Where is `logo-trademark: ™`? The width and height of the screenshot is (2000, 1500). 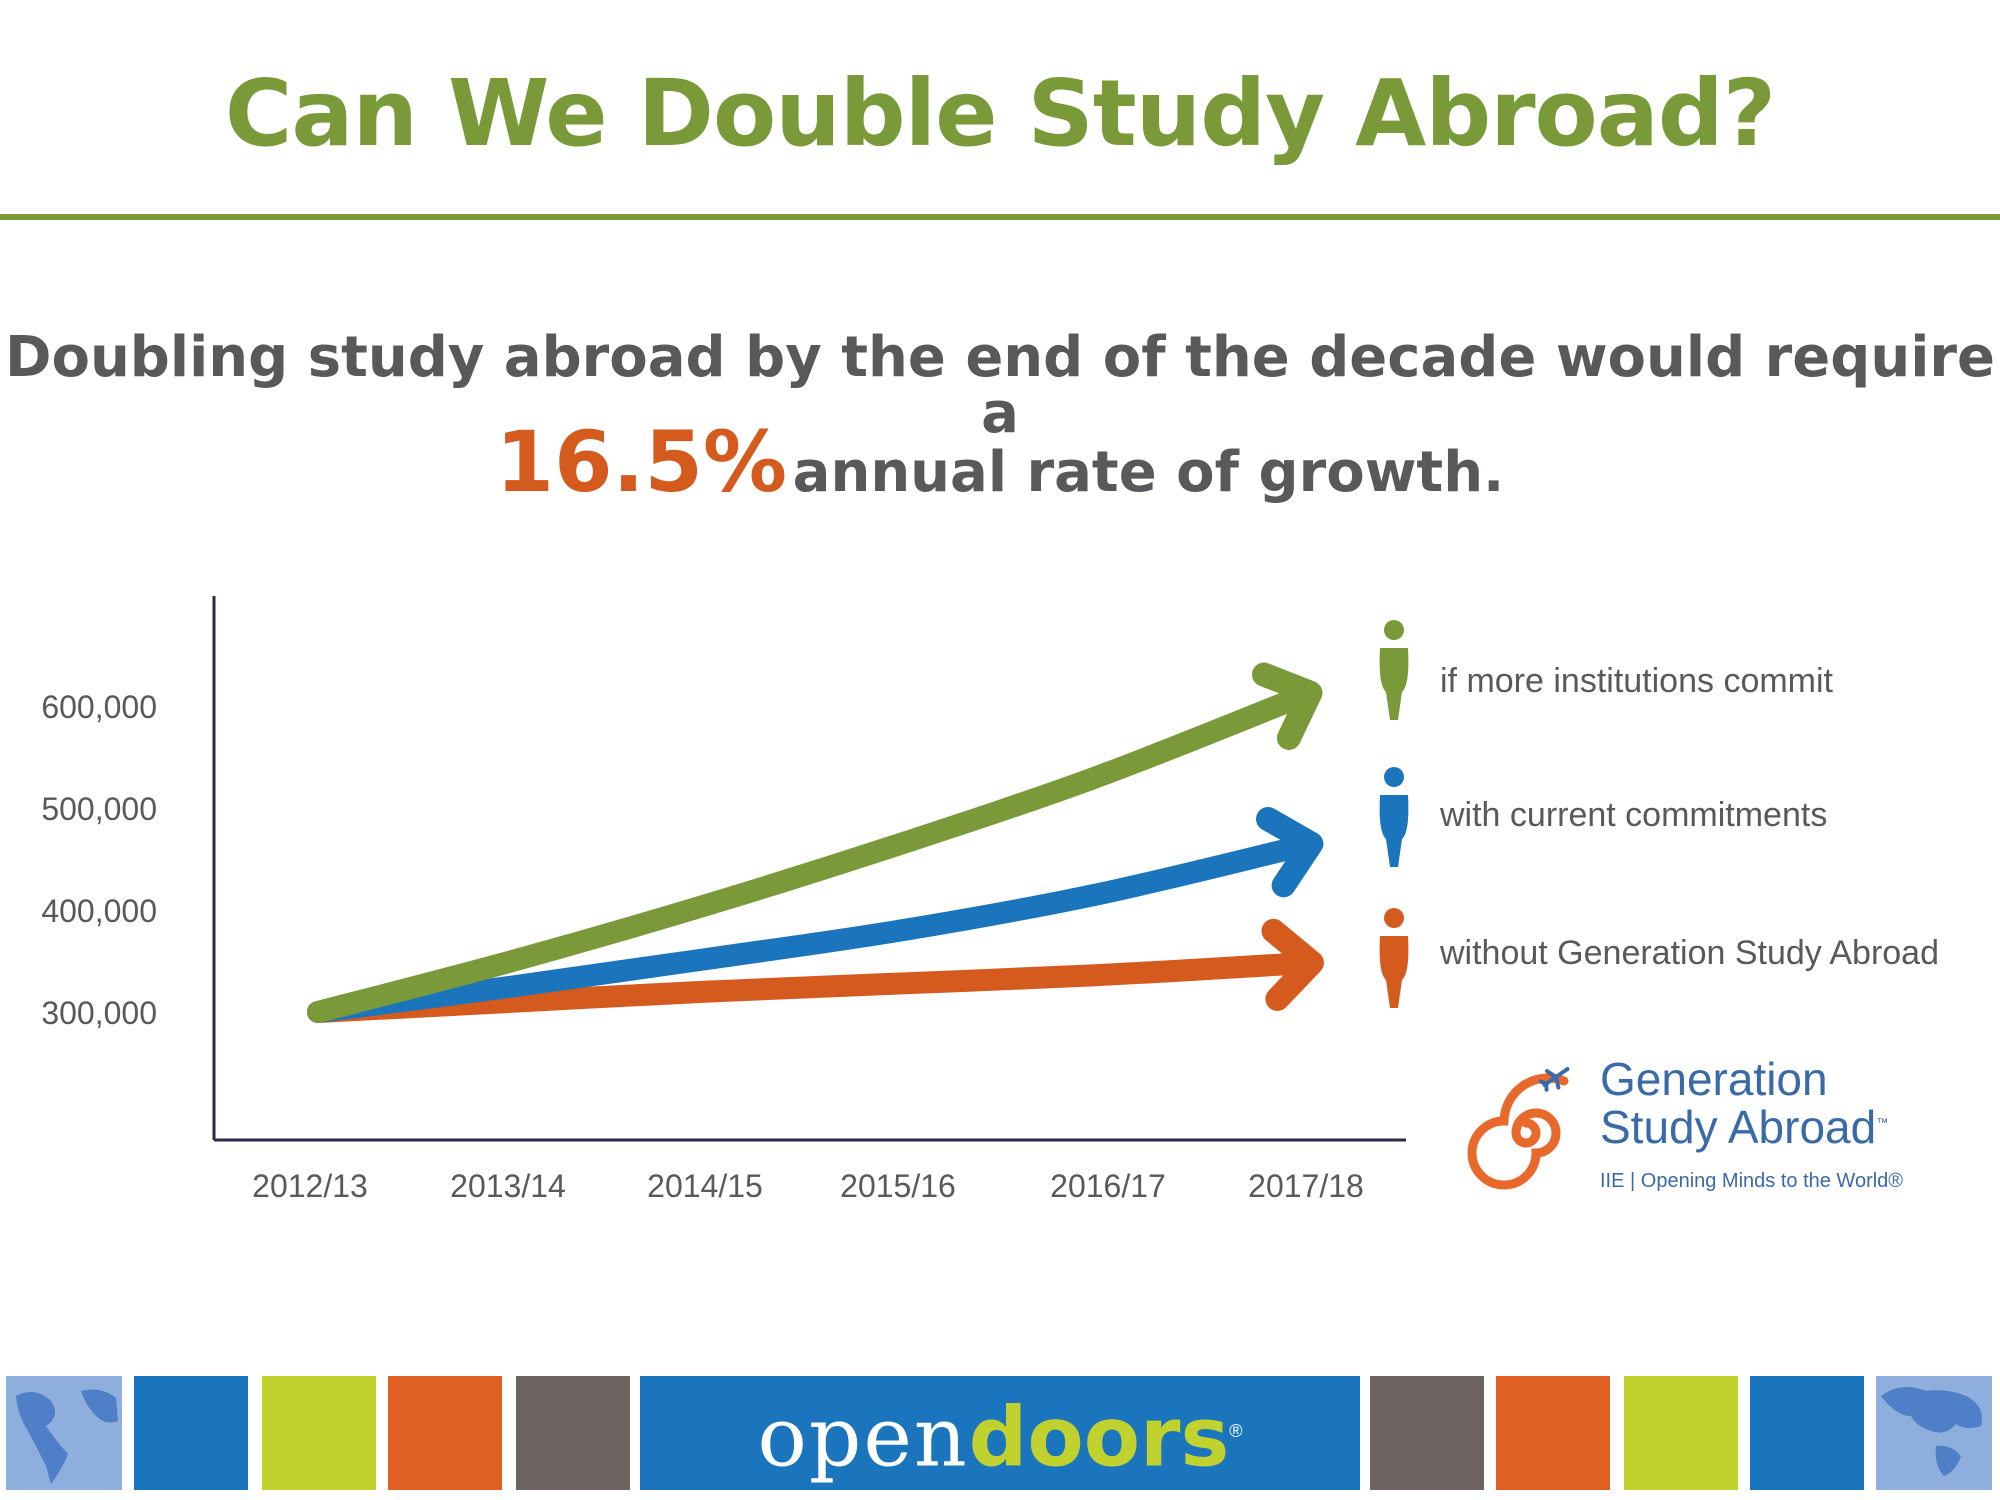 logo-trademark: ™ is located at coordinates (1882, 1122).